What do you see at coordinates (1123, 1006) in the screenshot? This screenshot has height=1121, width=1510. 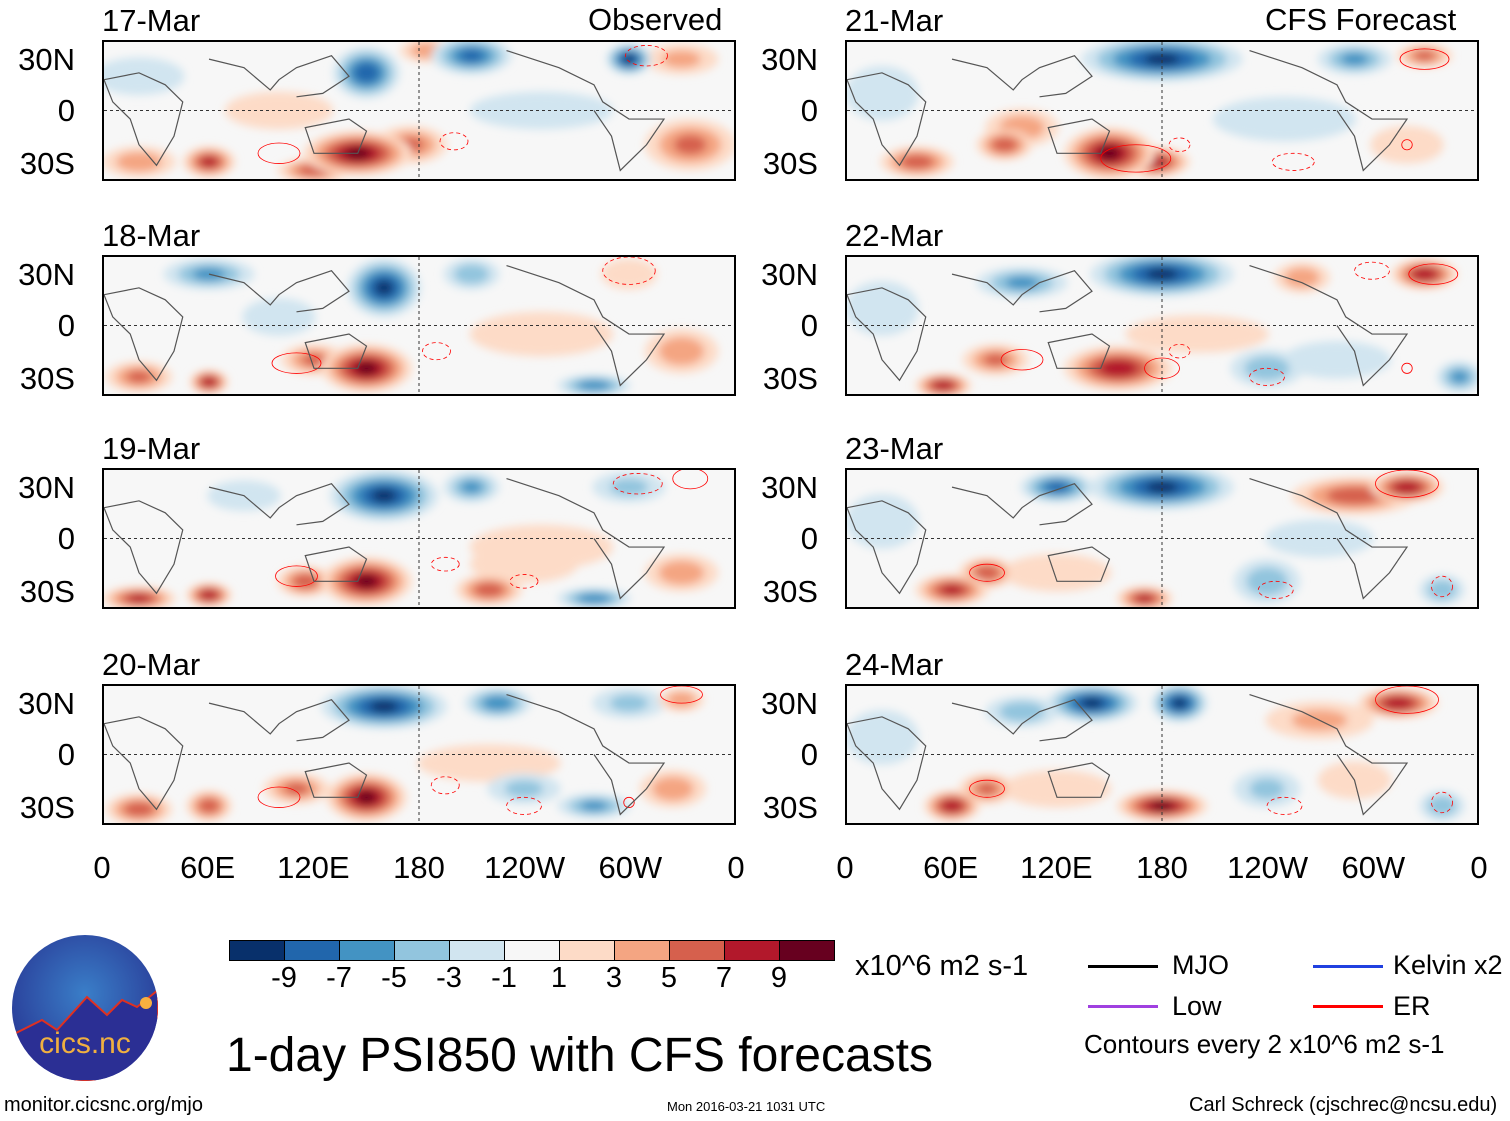 I see `legend-low-line` at bounding box center [1123, 1006].